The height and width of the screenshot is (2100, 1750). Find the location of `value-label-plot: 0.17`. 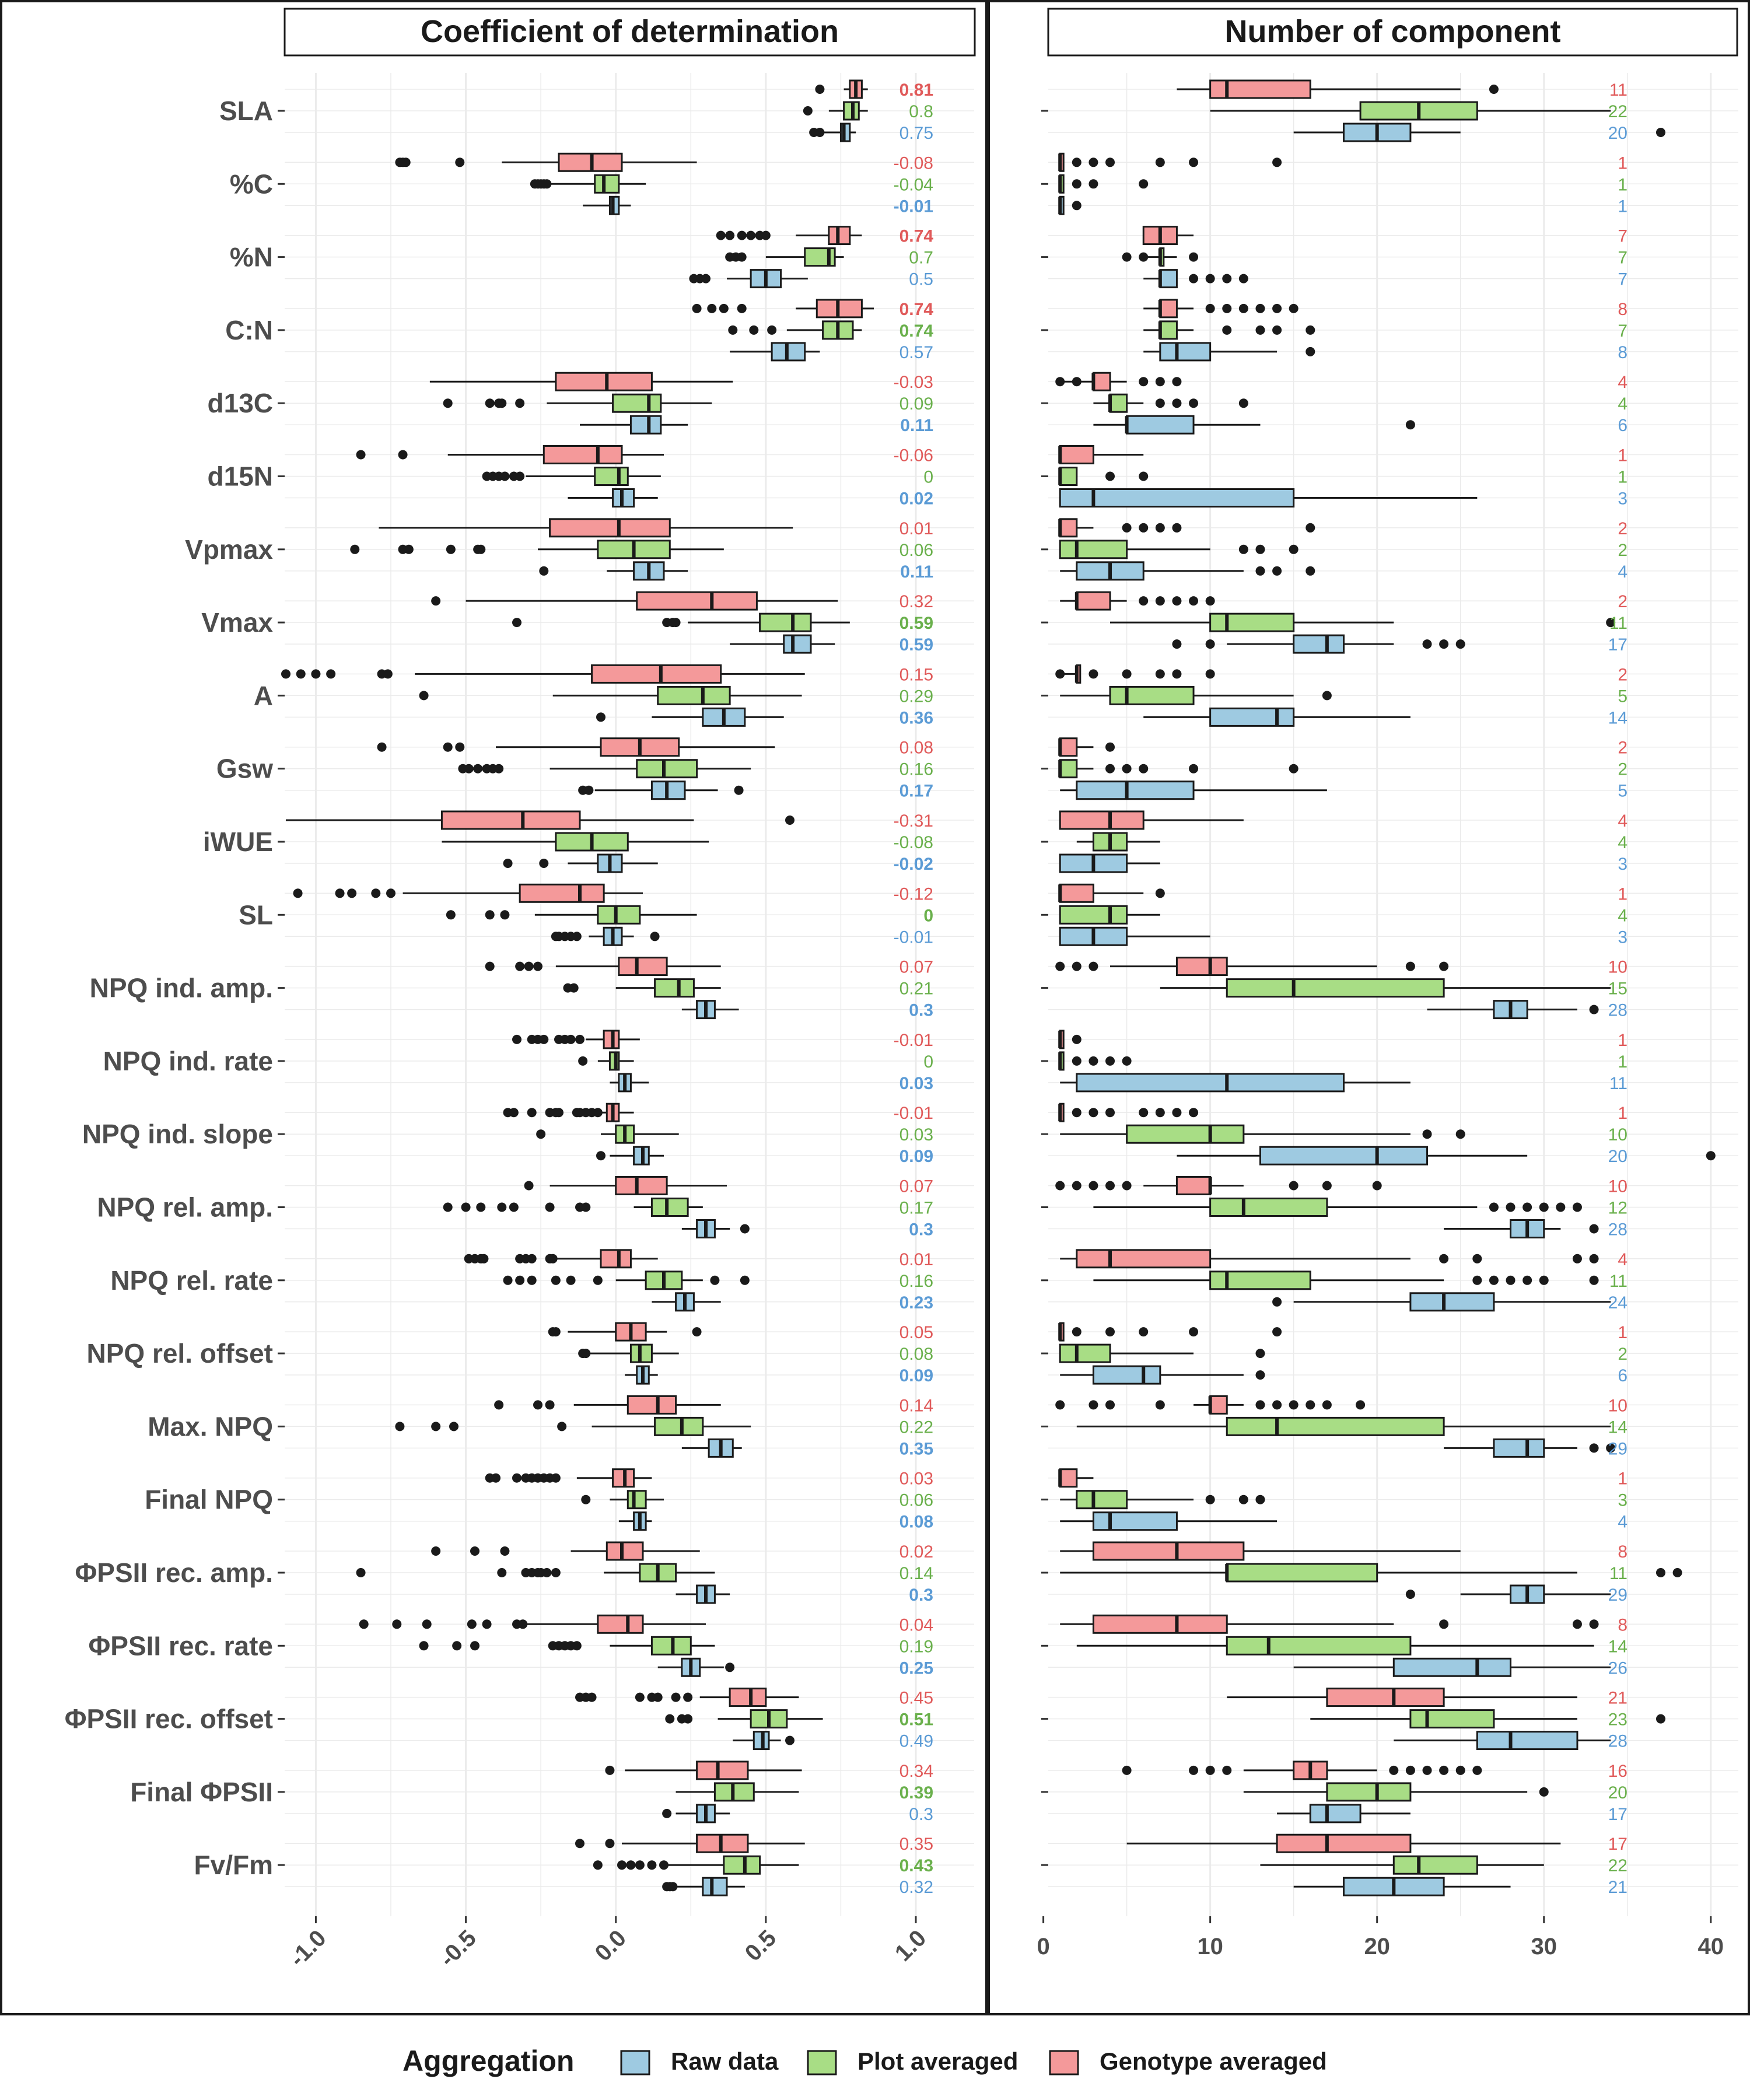

value-label-plot: 0.17 is located at coordinates (916, 1209).